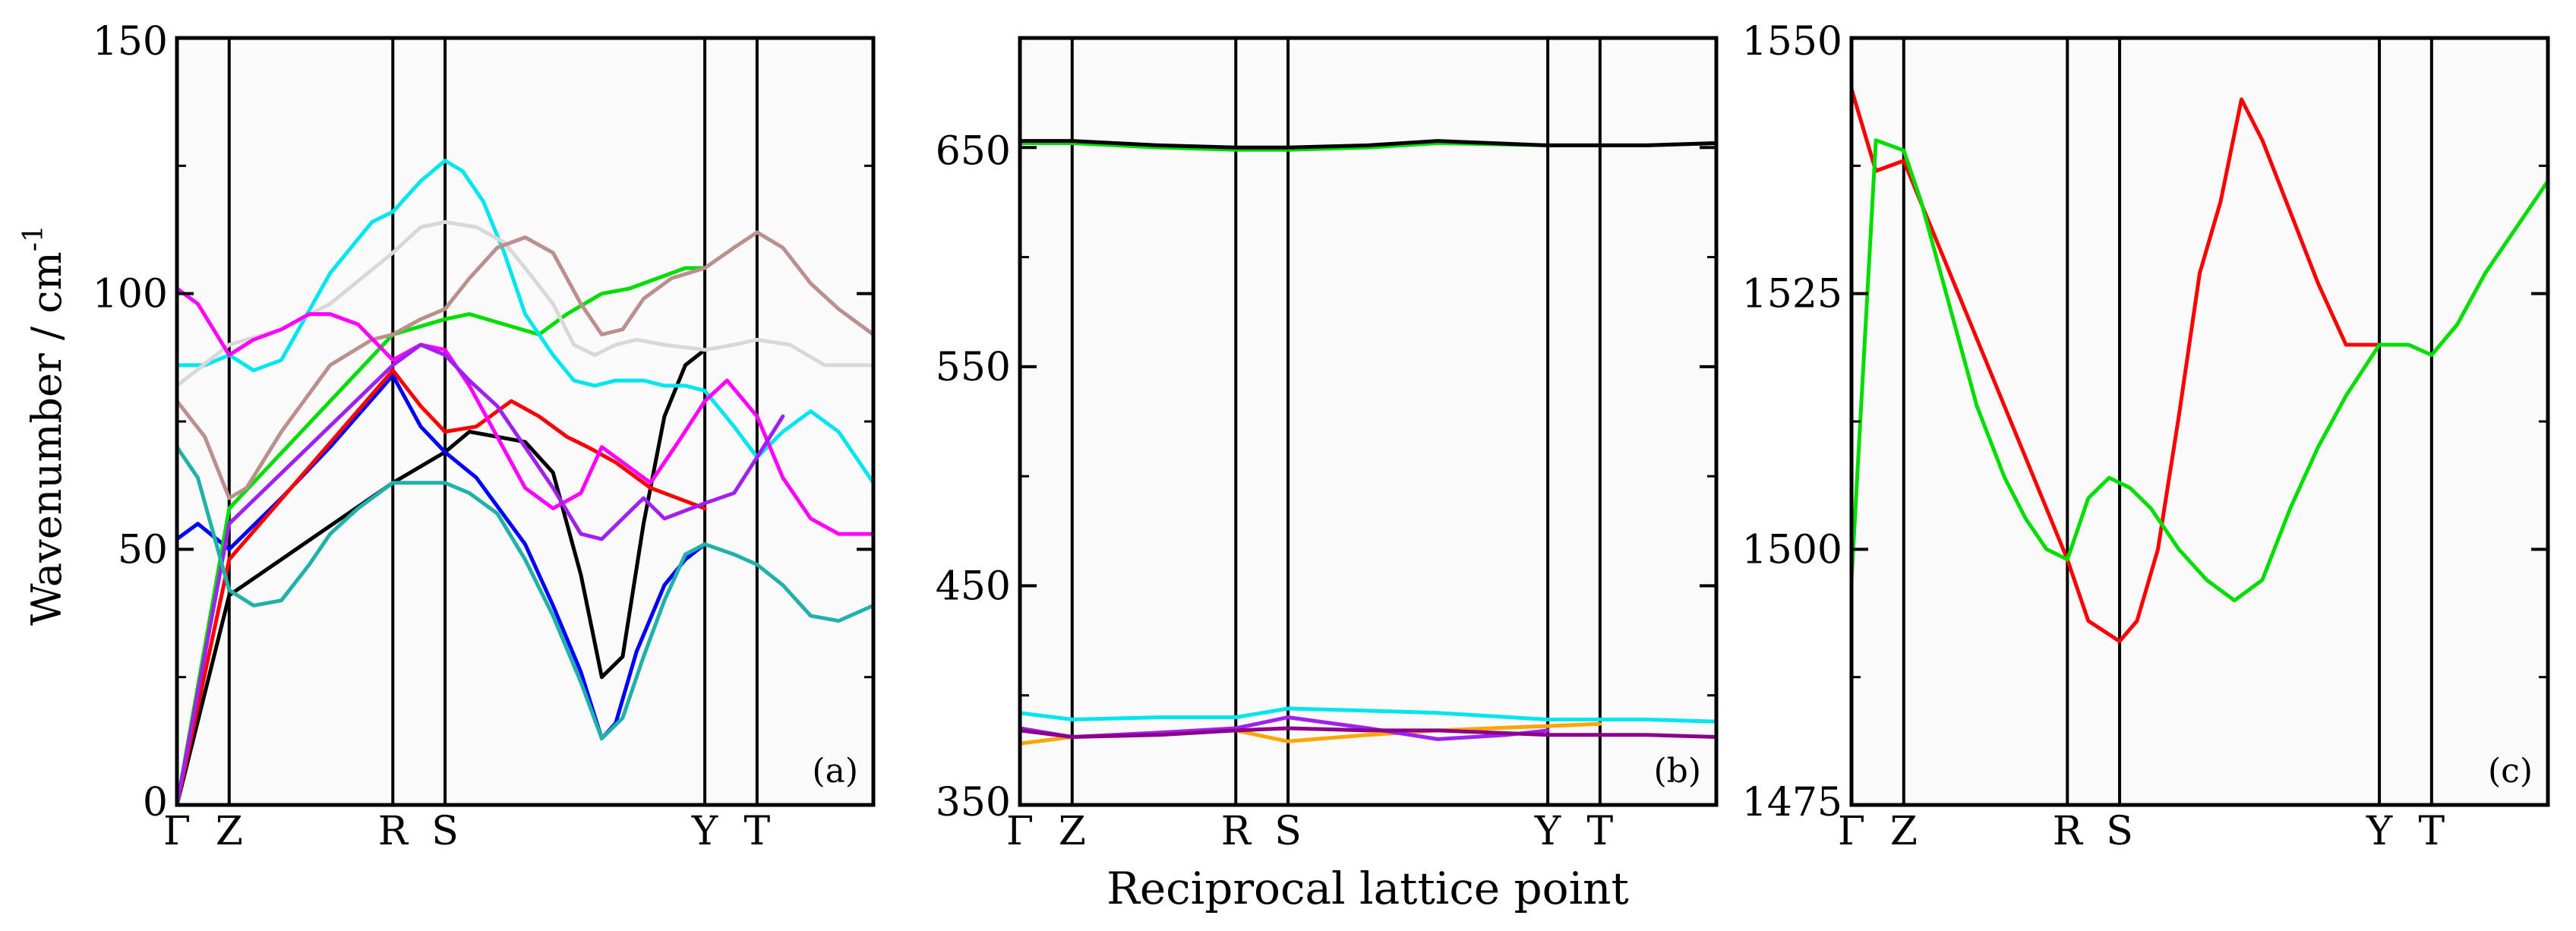  I want to click on panel-b-x-tick-label-4: Y, so click(1547, 831).